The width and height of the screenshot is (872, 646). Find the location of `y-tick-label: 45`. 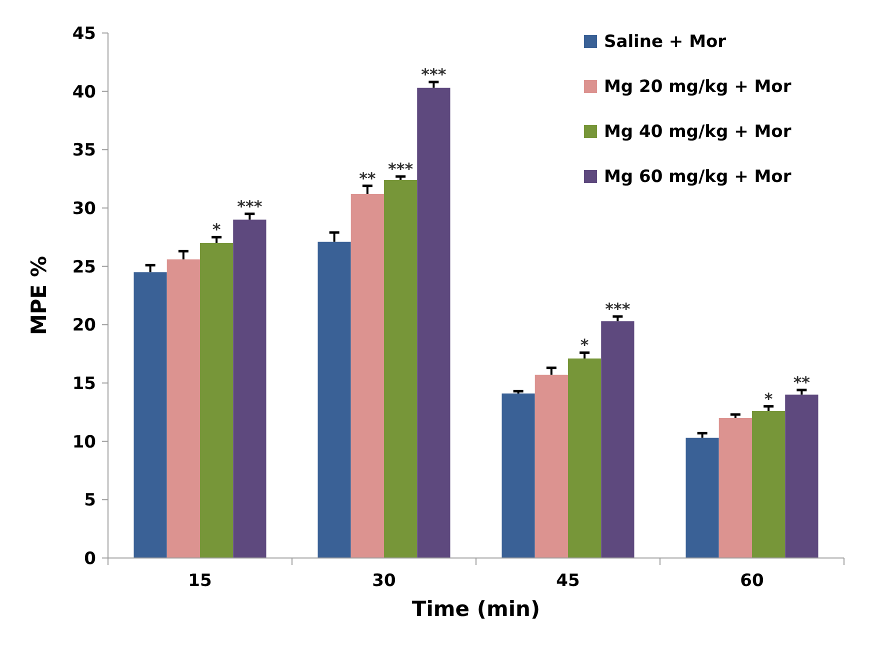

y-tick-label: 45 is located at coordinates (84, 34).